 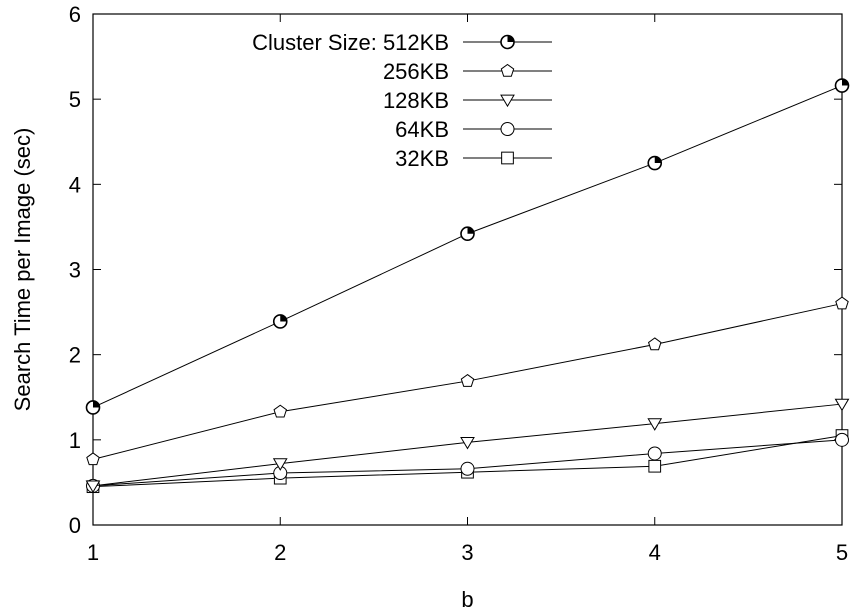 What do you see at coordinates (467, 71) in the screenshot?
I see `legend-item: 256KB` at bounding box center [467, 71].